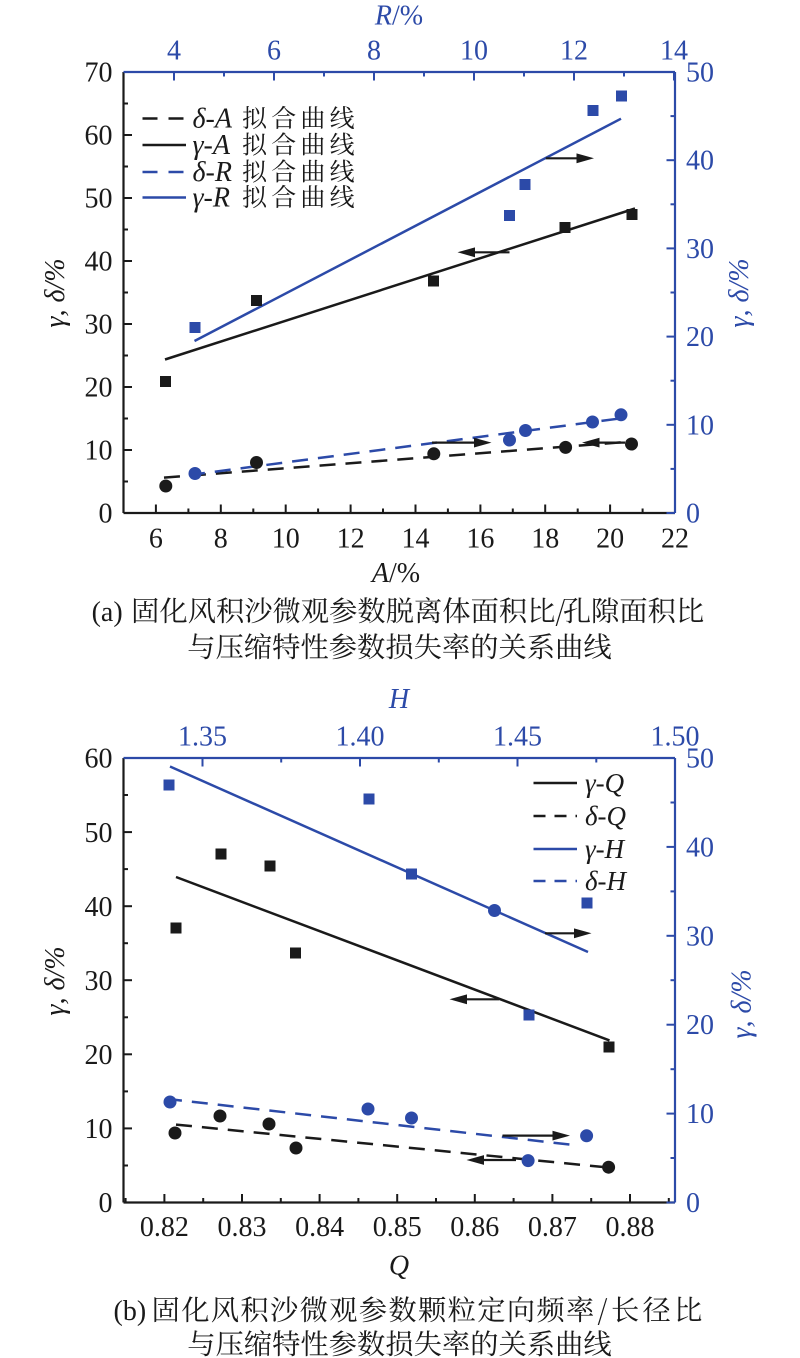  I want to click on svg-text: (b), so click(130, 1311).